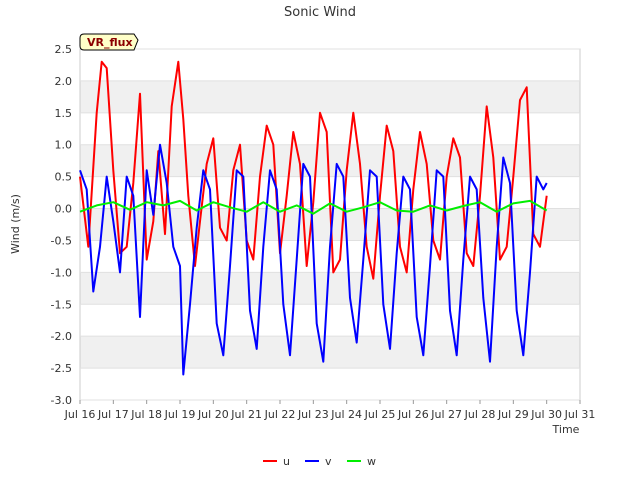 This screenshot has height=480, width=640. I want to click on x-tick-label: Jul 26, so click(413, 414).